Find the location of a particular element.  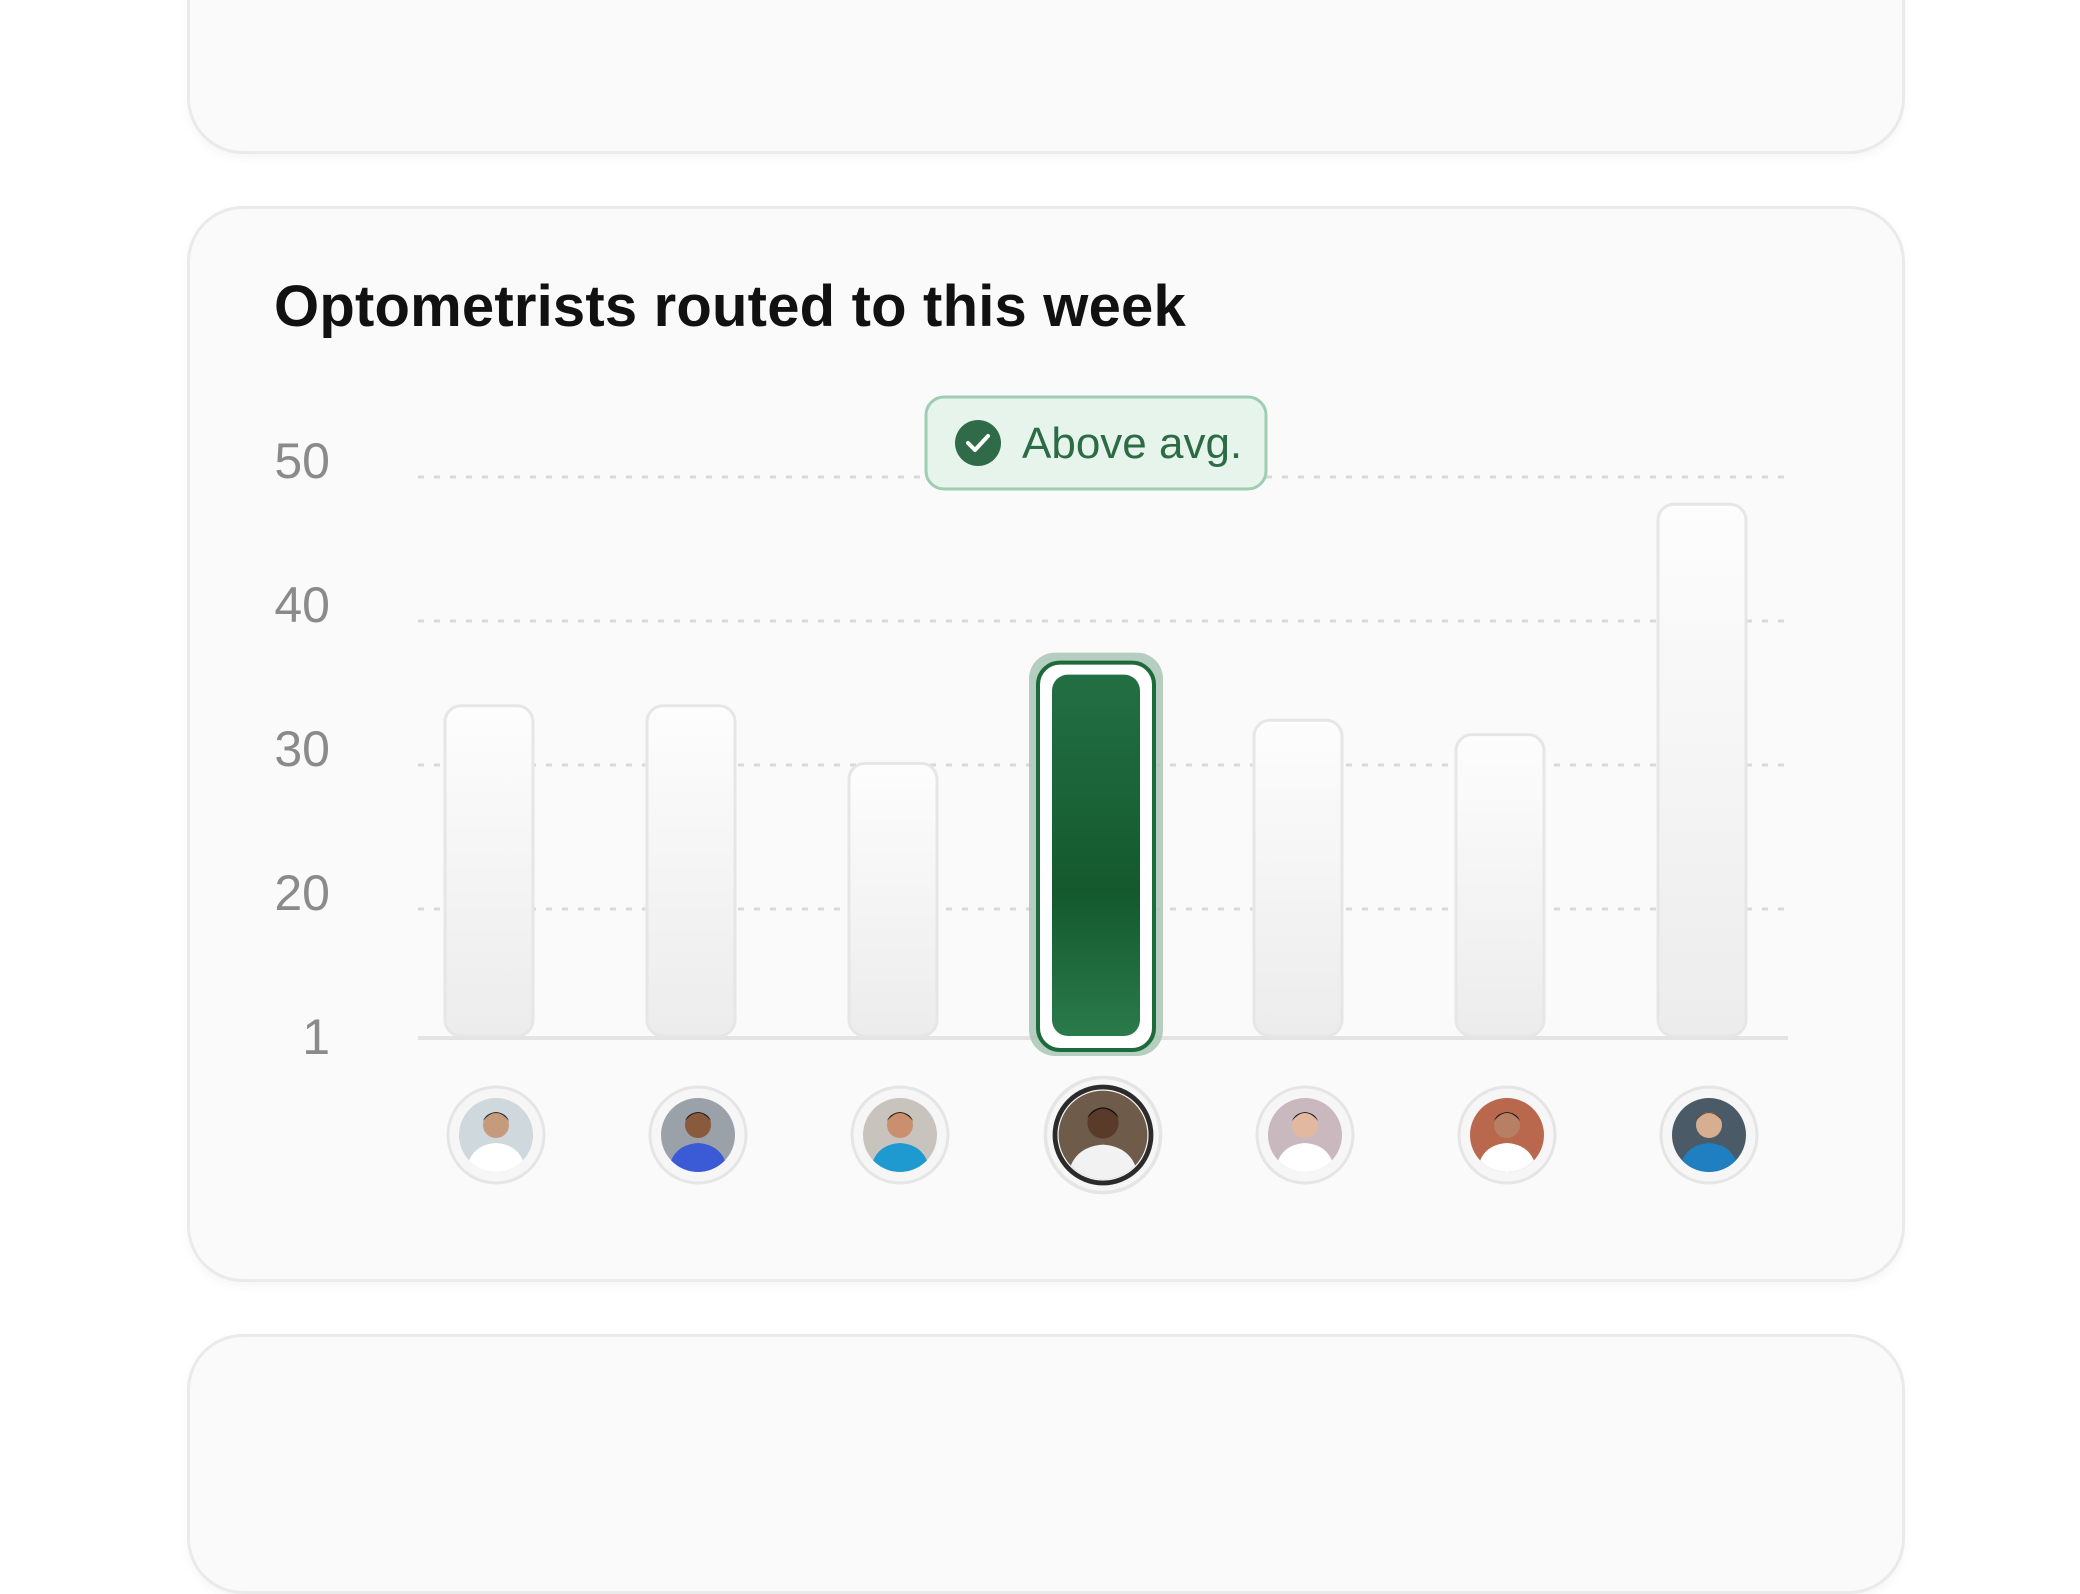

top-card is located at coordinates (1046, 77).